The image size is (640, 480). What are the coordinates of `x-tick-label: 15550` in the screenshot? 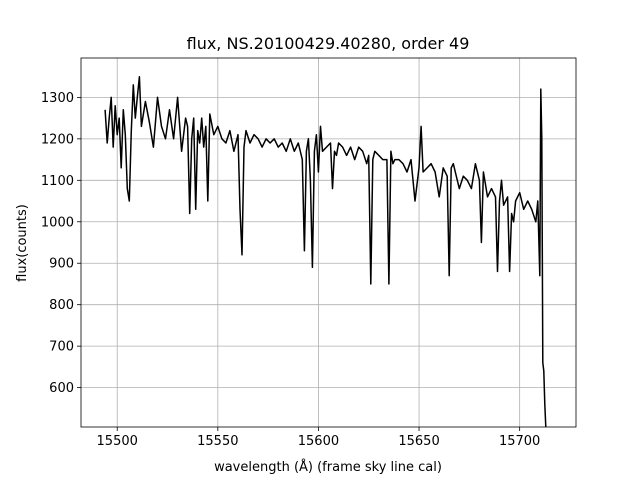 It's located at (217, 441).